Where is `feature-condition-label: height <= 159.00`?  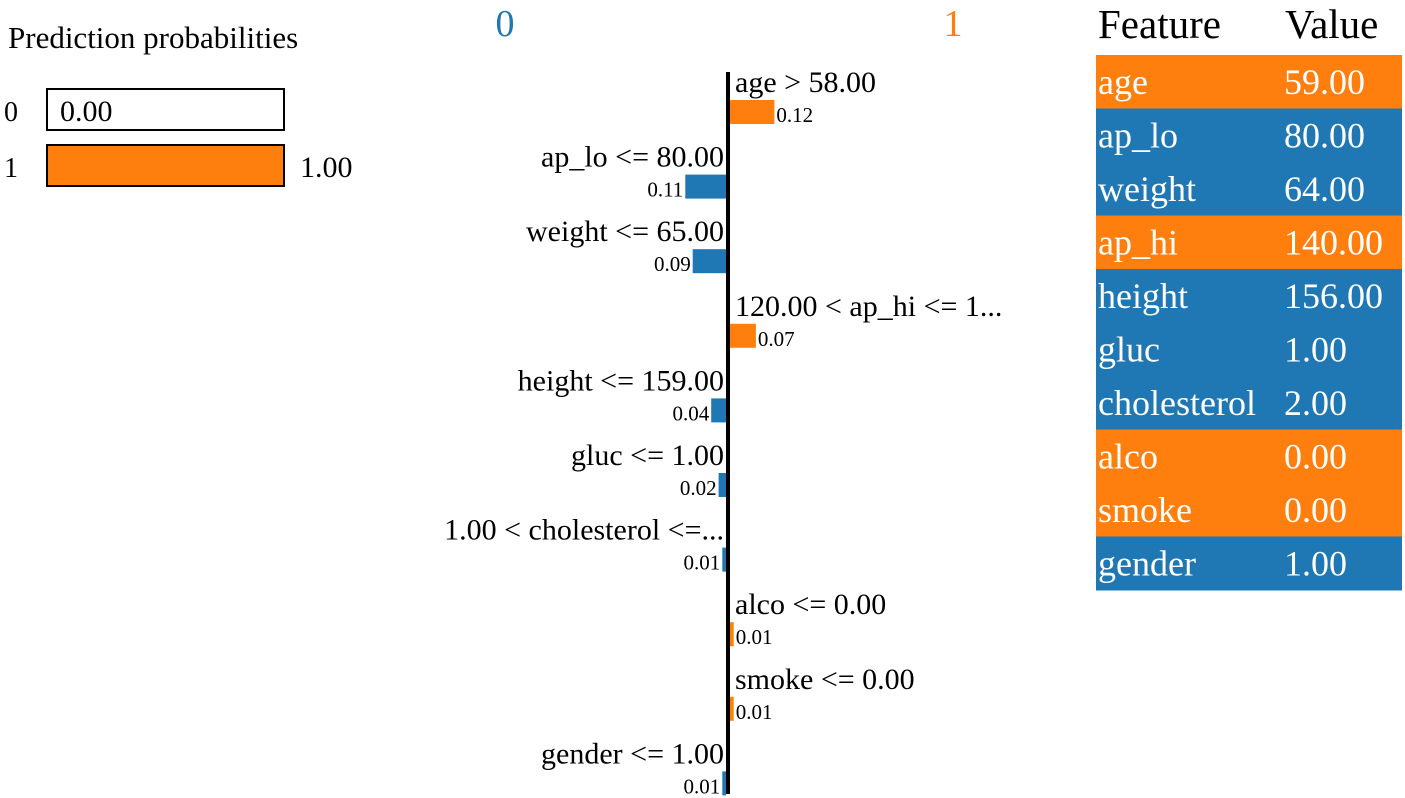 feature-condition-label: height <= 159.00 is located at coordinates (621, 380).